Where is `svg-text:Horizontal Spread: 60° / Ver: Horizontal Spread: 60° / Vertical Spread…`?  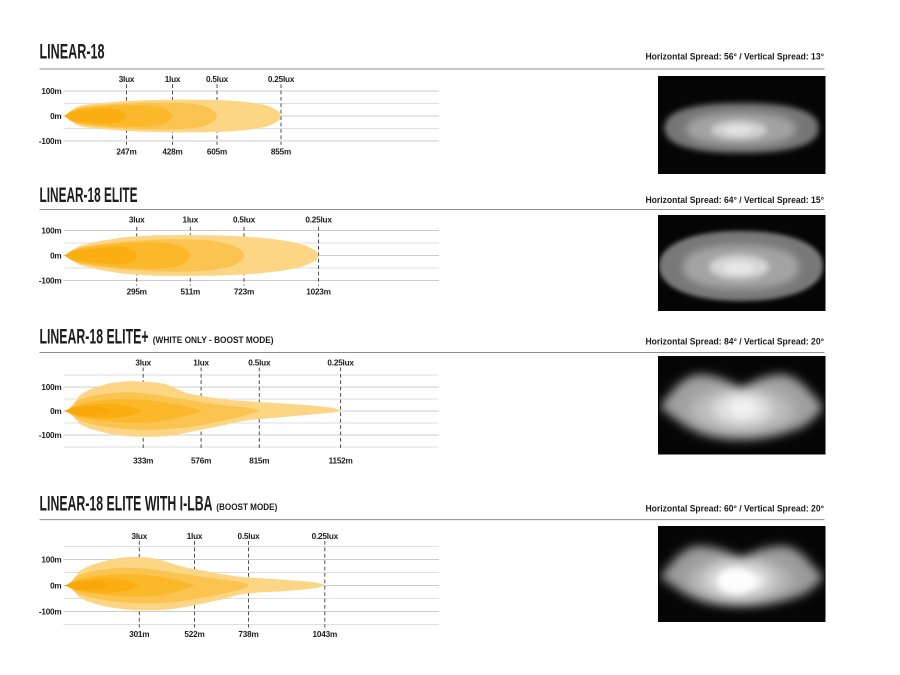
svg-text:Horizontal Spread: 60° / Ver: Horizontal Spread: 60° / Vertical Spread… is located at coordinates (735, 509).